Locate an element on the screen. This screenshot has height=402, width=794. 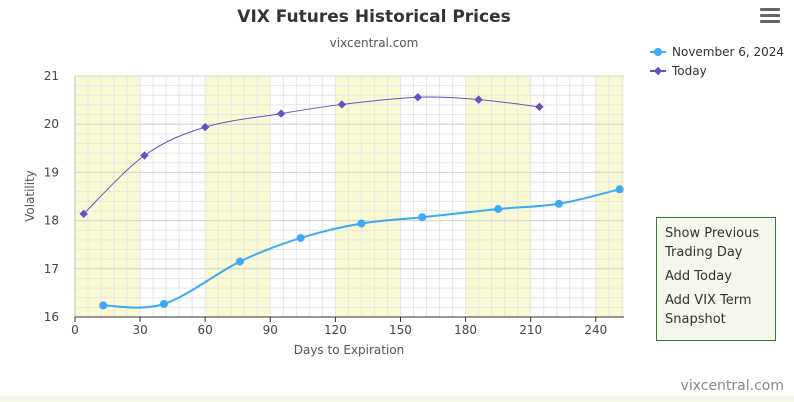
x-tick-label: 240 is located at coordinates (595, 330).